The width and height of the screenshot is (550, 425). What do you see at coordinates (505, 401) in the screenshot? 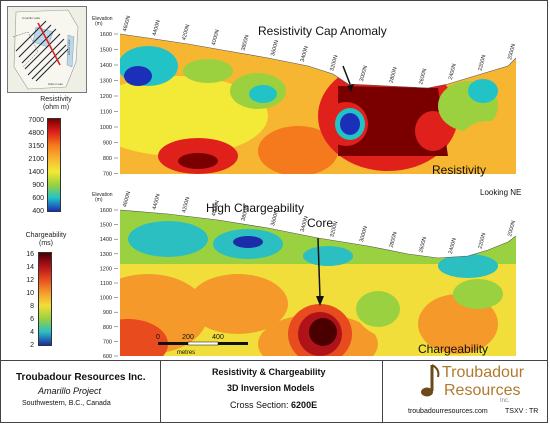
I see `logo-text-line3: Inc.` at bounding box center [505, 401].